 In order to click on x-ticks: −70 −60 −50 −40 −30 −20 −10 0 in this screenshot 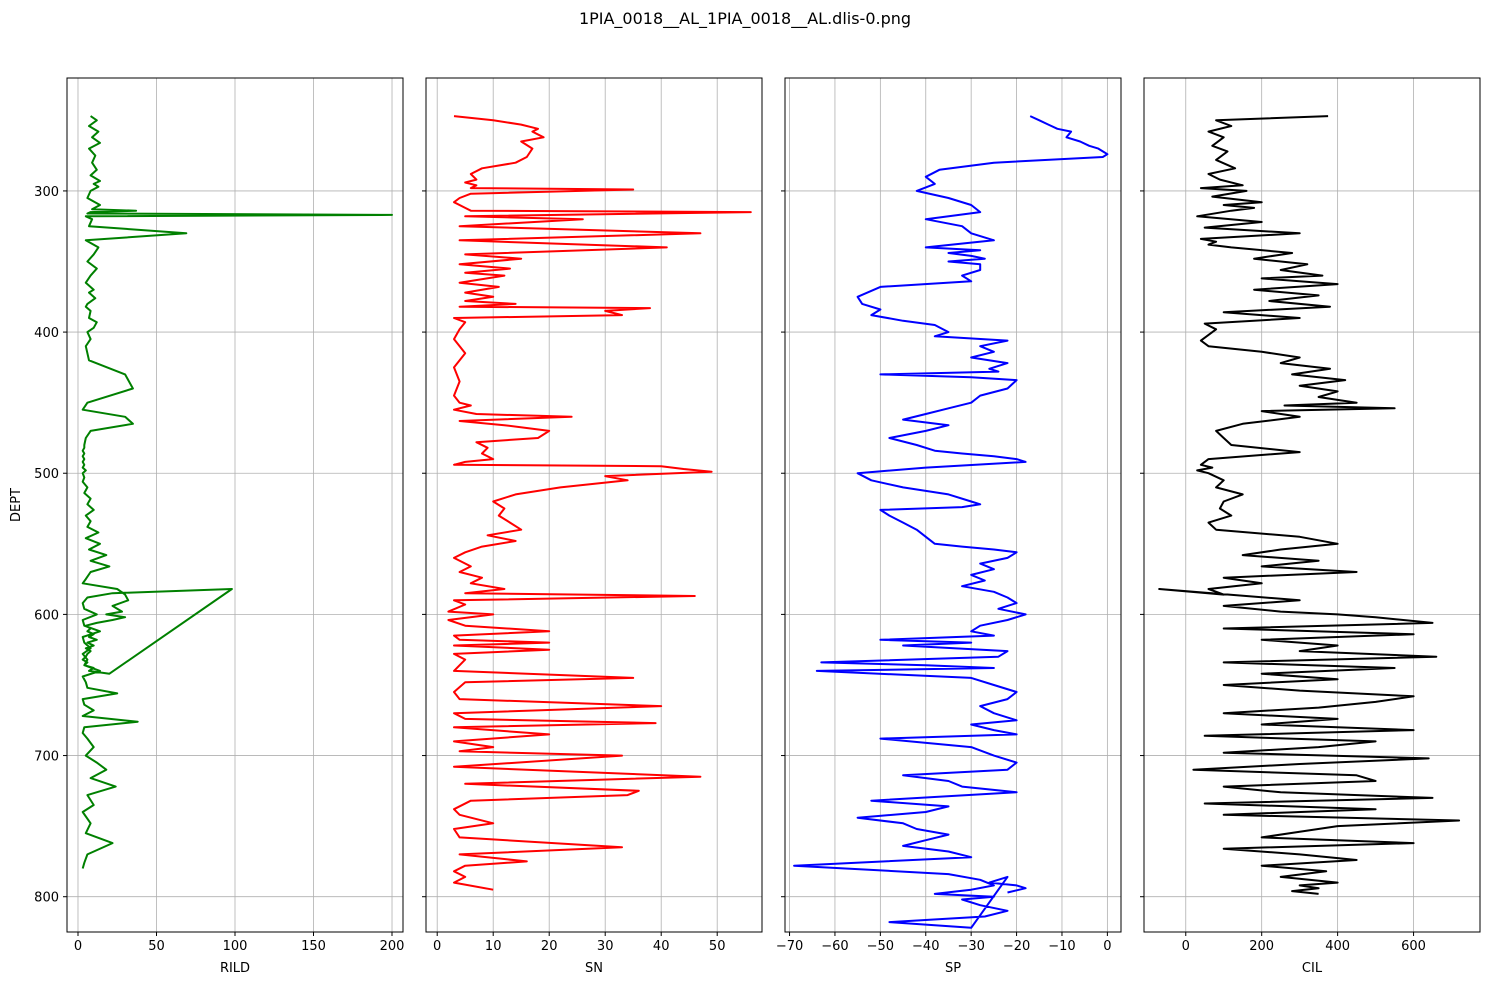, I will do `click(944, 943)`.